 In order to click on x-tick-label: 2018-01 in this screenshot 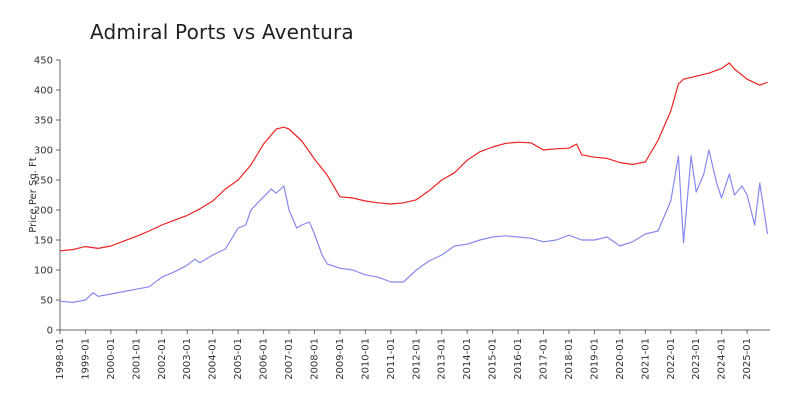, I will do `click(569, 359)`.